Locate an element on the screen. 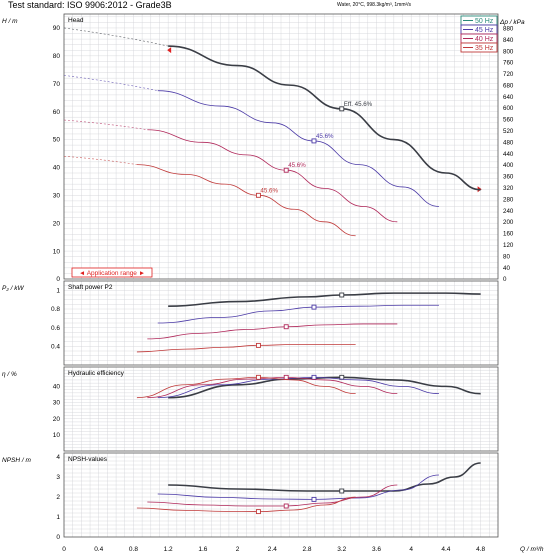 This screenshot has height=560, width=560. x-axis-label: Q / m³/h is located at coordinates (532, 549).